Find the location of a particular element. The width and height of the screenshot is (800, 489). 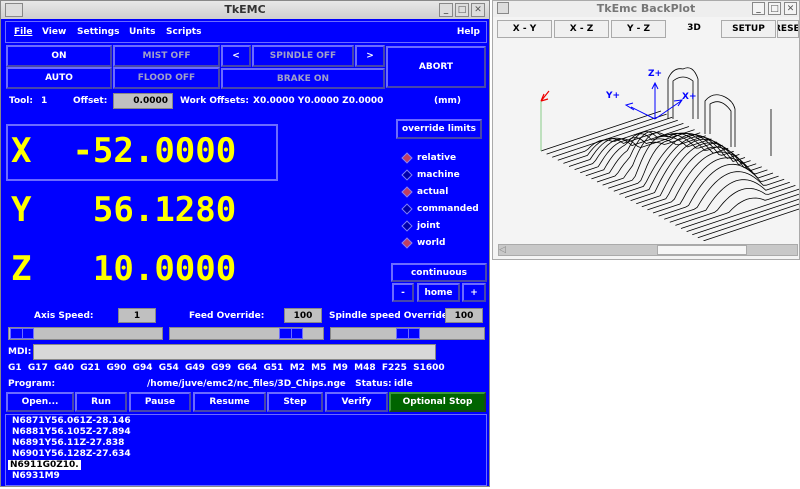

radio-world: world is located at coordinates (423, 243).